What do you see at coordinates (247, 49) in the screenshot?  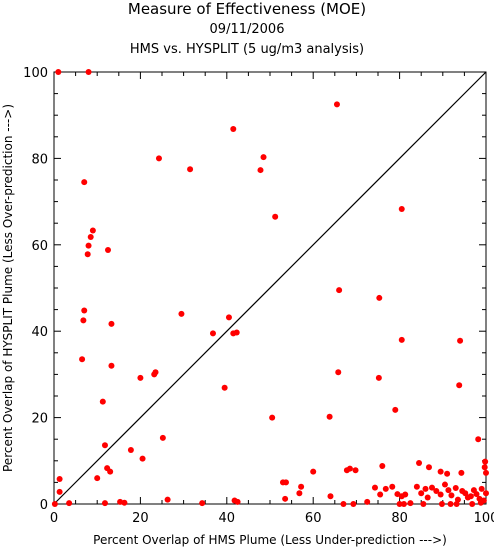 I see `chart-subtitle: HMS vs. HYSPLIT (5 ug/m3 analysis)` at bounding box center [247, 49].